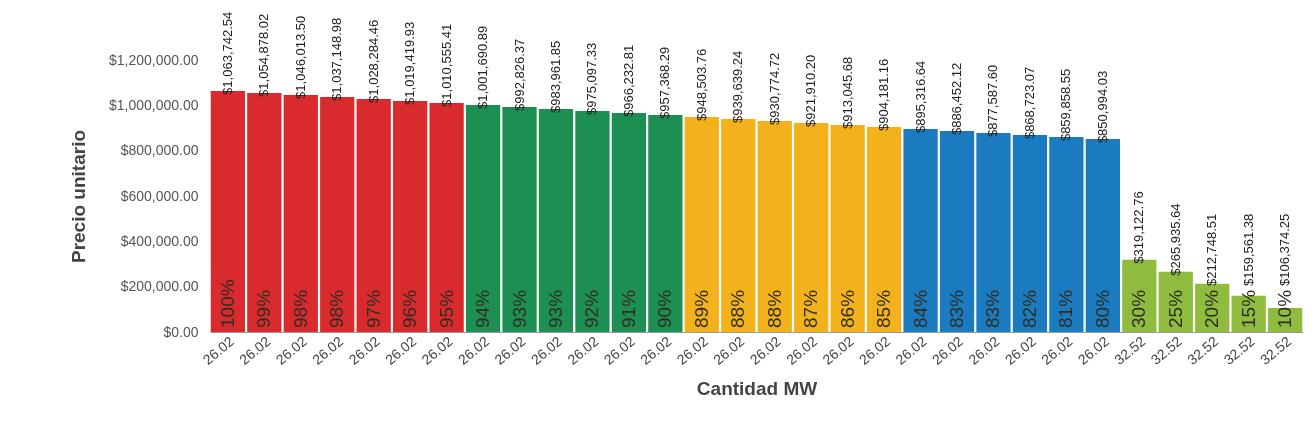 The image size is (1315, 429). I want to click on y-tick-label: $200,000.00, so click(159, 286).